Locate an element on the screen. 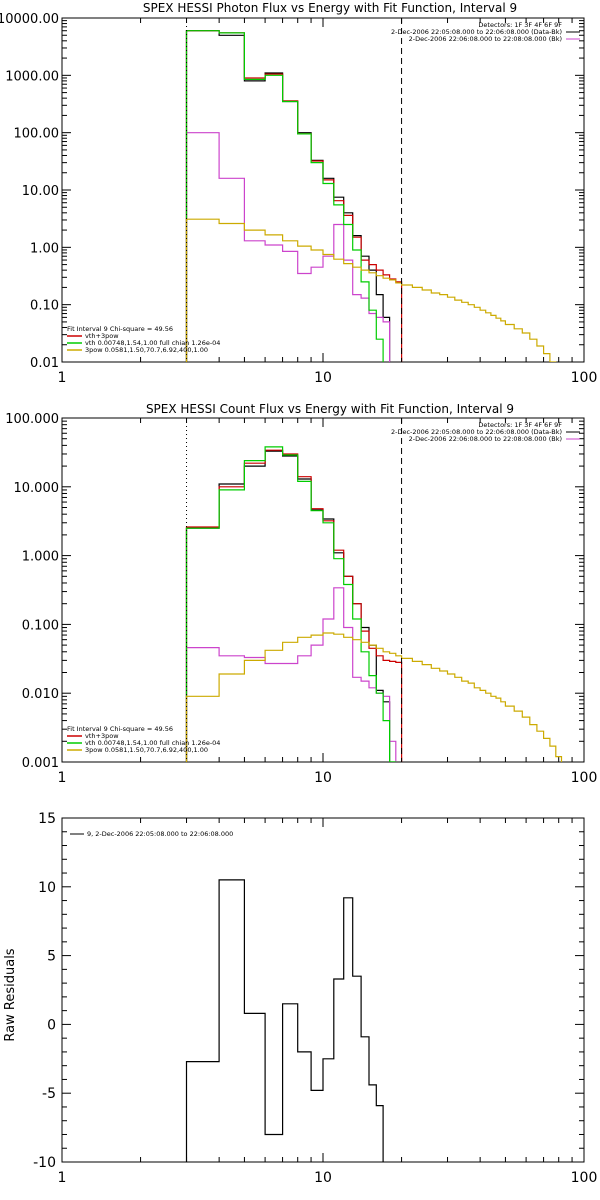 The width and height of the screenshot is (600, 1200). plot-area is located at coordinates (284, 1020).